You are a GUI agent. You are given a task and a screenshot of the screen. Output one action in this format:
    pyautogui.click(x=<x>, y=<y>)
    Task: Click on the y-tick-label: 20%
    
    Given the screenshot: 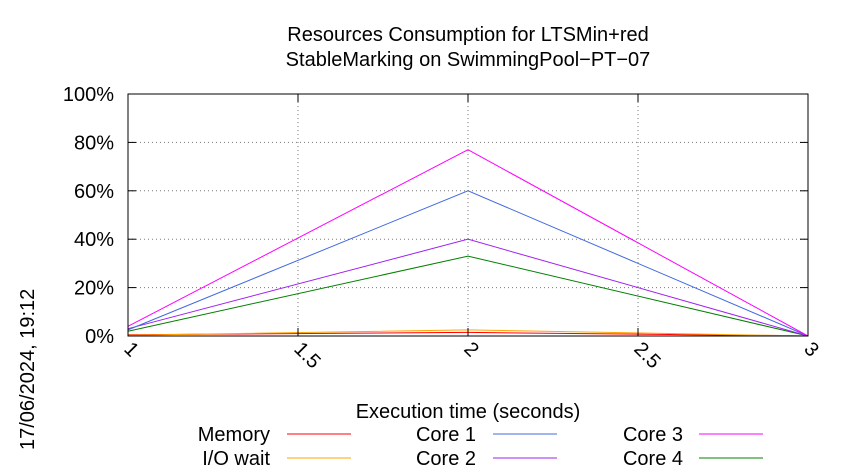 What is the action you would take?
    pyautogui.click(x=94, y=289)
    